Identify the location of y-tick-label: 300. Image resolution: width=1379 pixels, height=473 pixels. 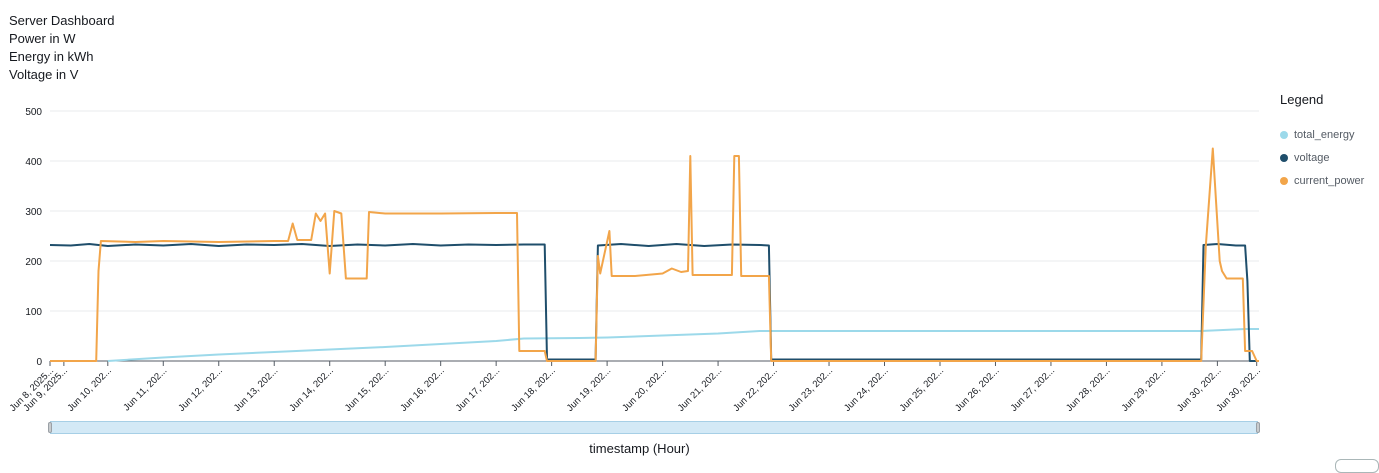
(33, 212).